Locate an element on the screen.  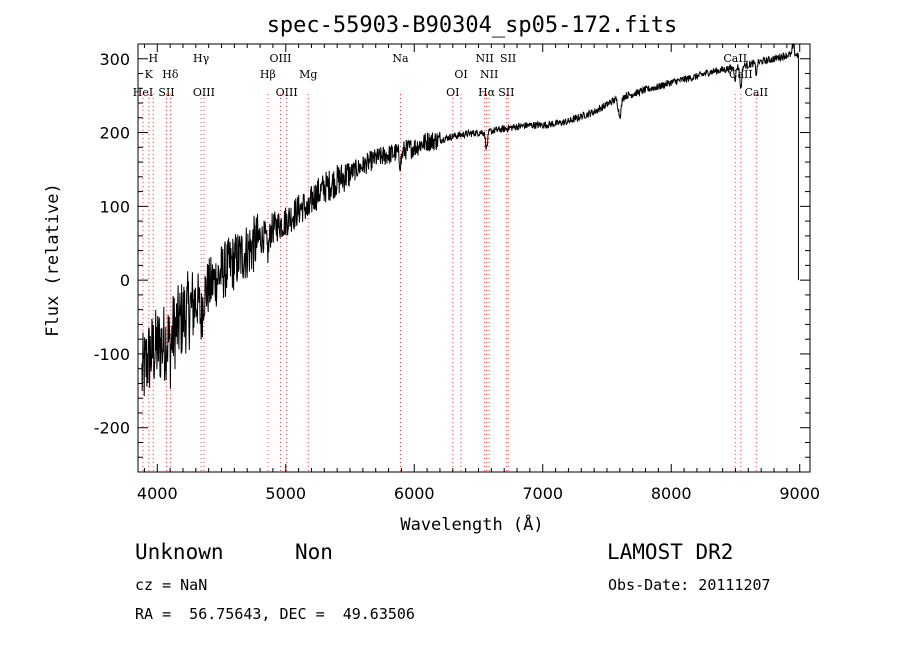
y-tick-label: 0 is located at coordinates (125, 280).